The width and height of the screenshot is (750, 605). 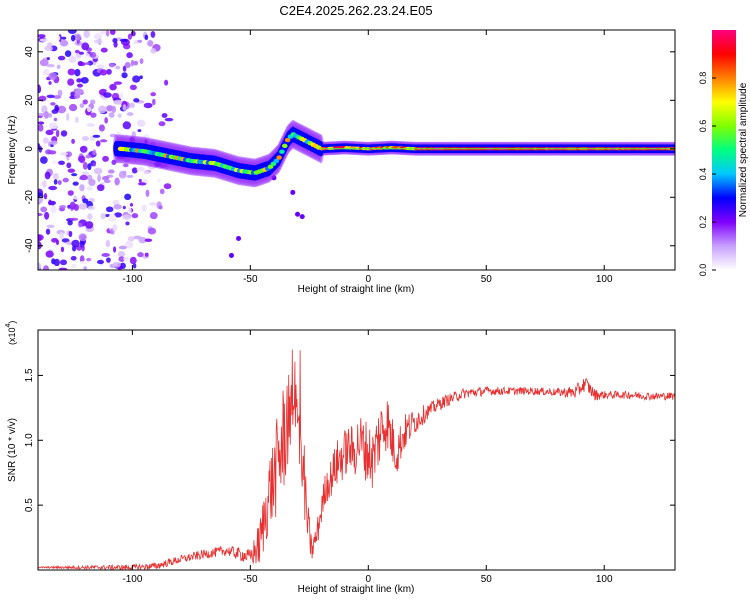 What do you see at coordinates (703, 270) in the screenshot?
I see `colorbar-tick-label: 0.0` at bounding box center [703, 270].